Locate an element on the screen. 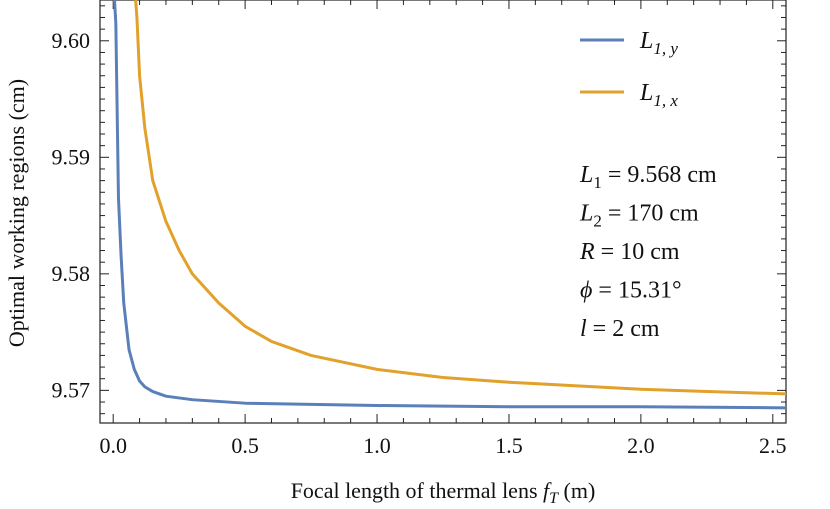 This screenshot has height=509, width=830. x-tick-label: 0.0 is located at coordinates (113, 445).